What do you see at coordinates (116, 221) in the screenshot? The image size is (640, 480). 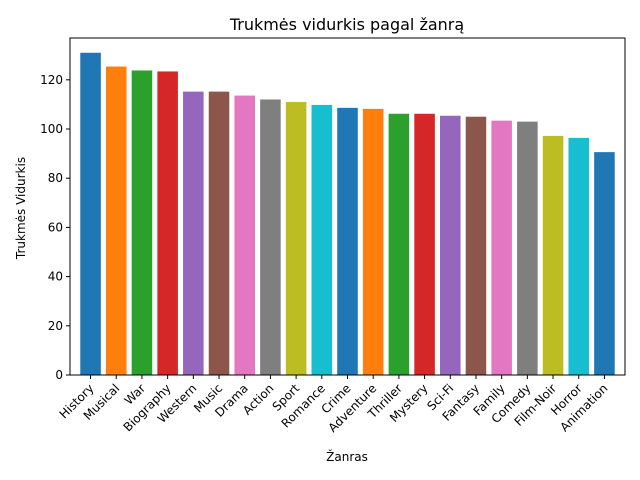 I see `bar-musical` at bounding box center [116, 221].